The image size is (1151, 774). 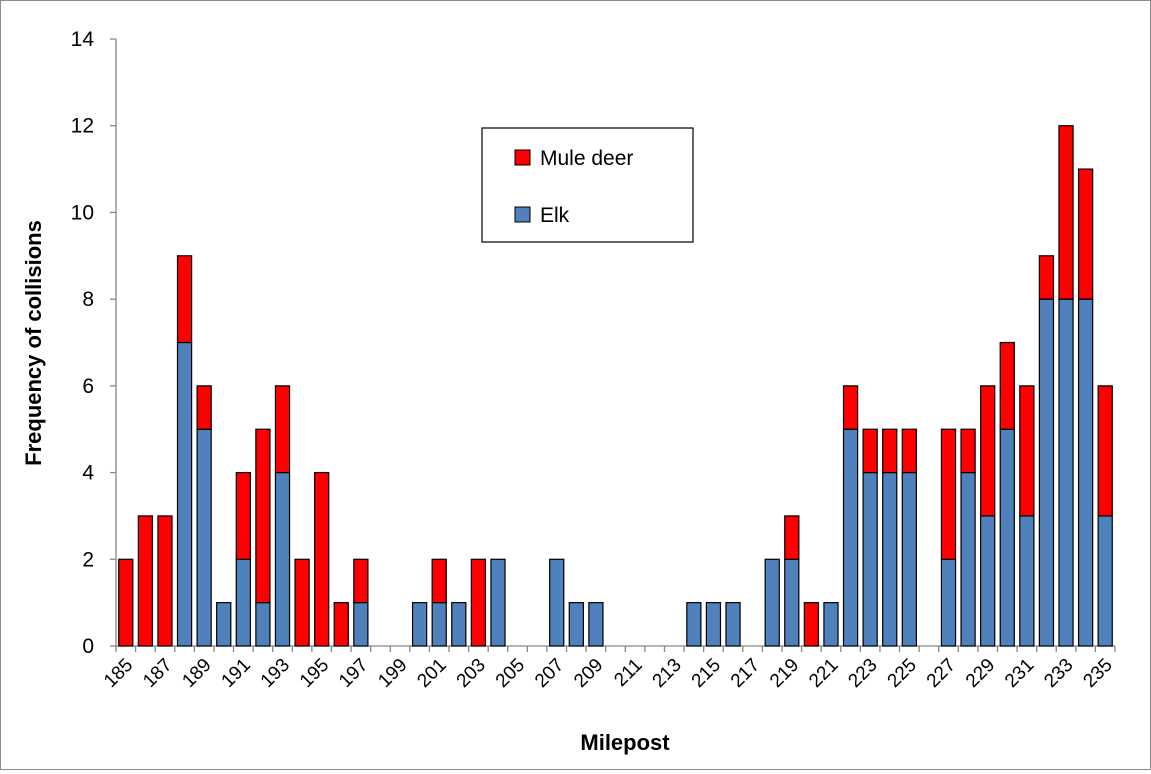 What do you see at coordinates (549, 673) in the screenshot?
I see `x-tick-label: 207` at bounding box center [549, 673].